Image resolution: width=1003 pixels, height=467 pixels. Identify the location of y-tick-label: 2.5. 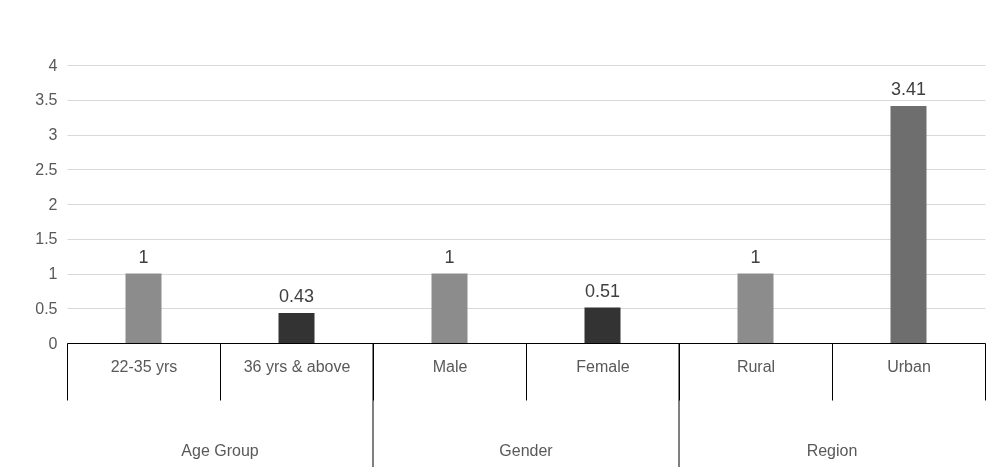
(46, 169).